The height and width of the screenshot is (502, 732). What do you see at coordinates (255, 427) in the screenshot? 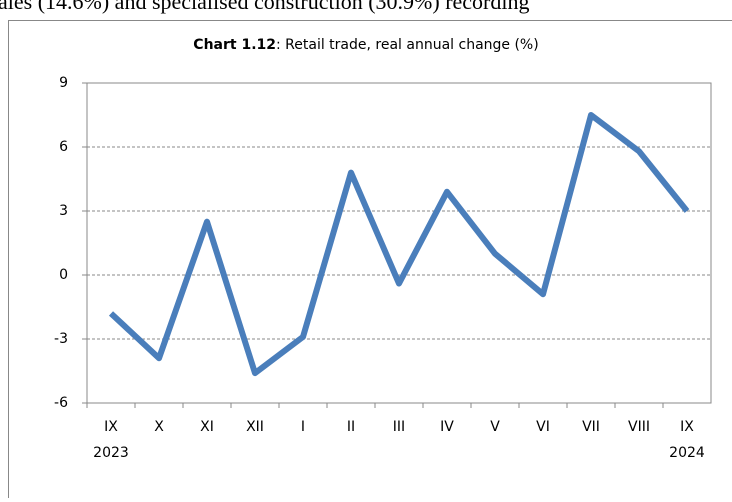
I see `x-tick-label: XII` at bounding box center [255, 427].